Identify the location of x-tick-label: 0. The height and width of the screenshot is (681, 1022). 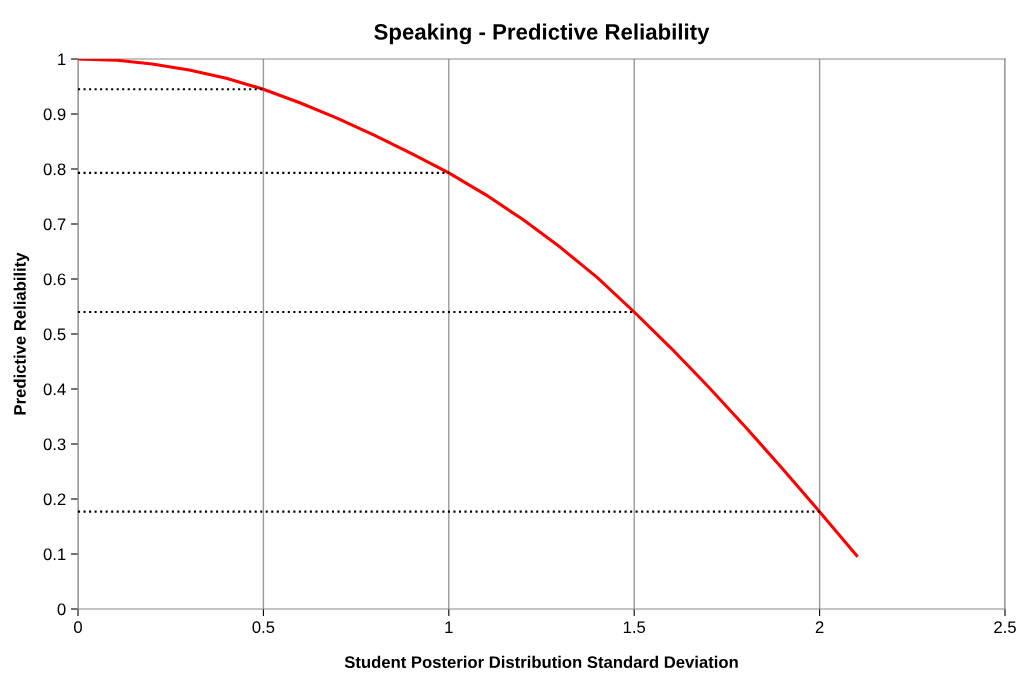
(78, 627).